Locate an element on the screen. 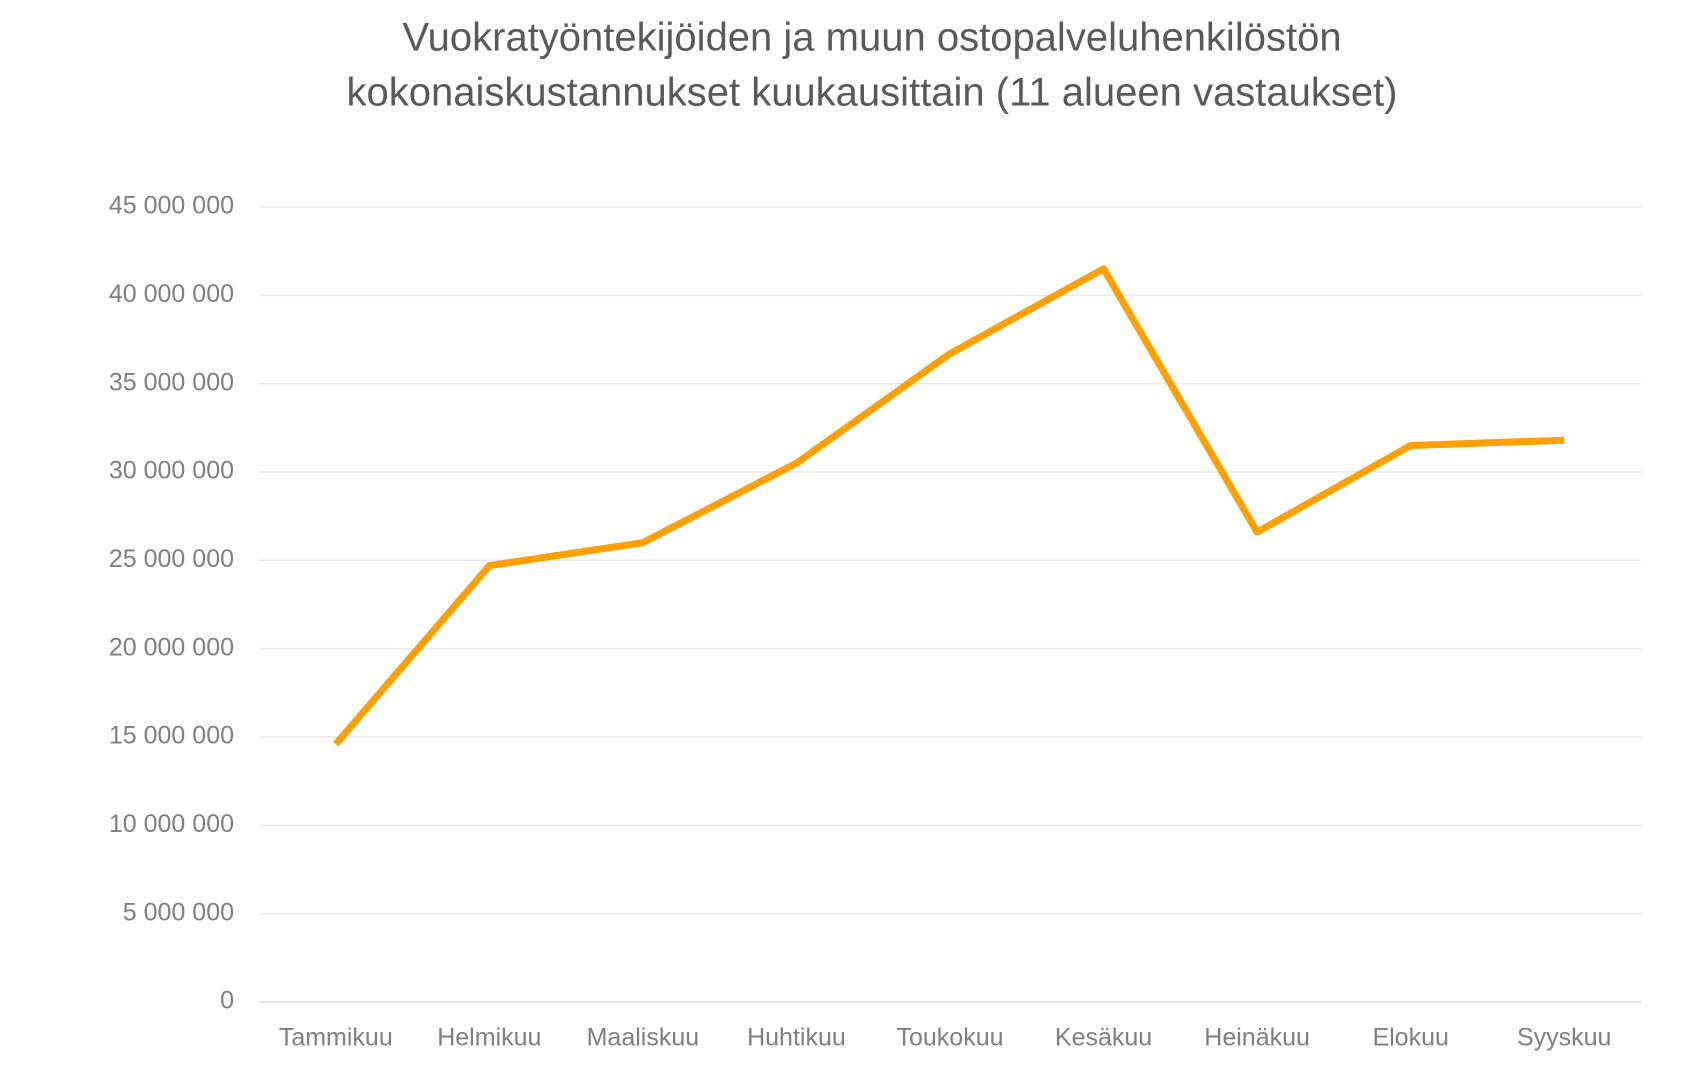  x-tick-label: Kesäkuu is located at coordinates (1103, 1038).